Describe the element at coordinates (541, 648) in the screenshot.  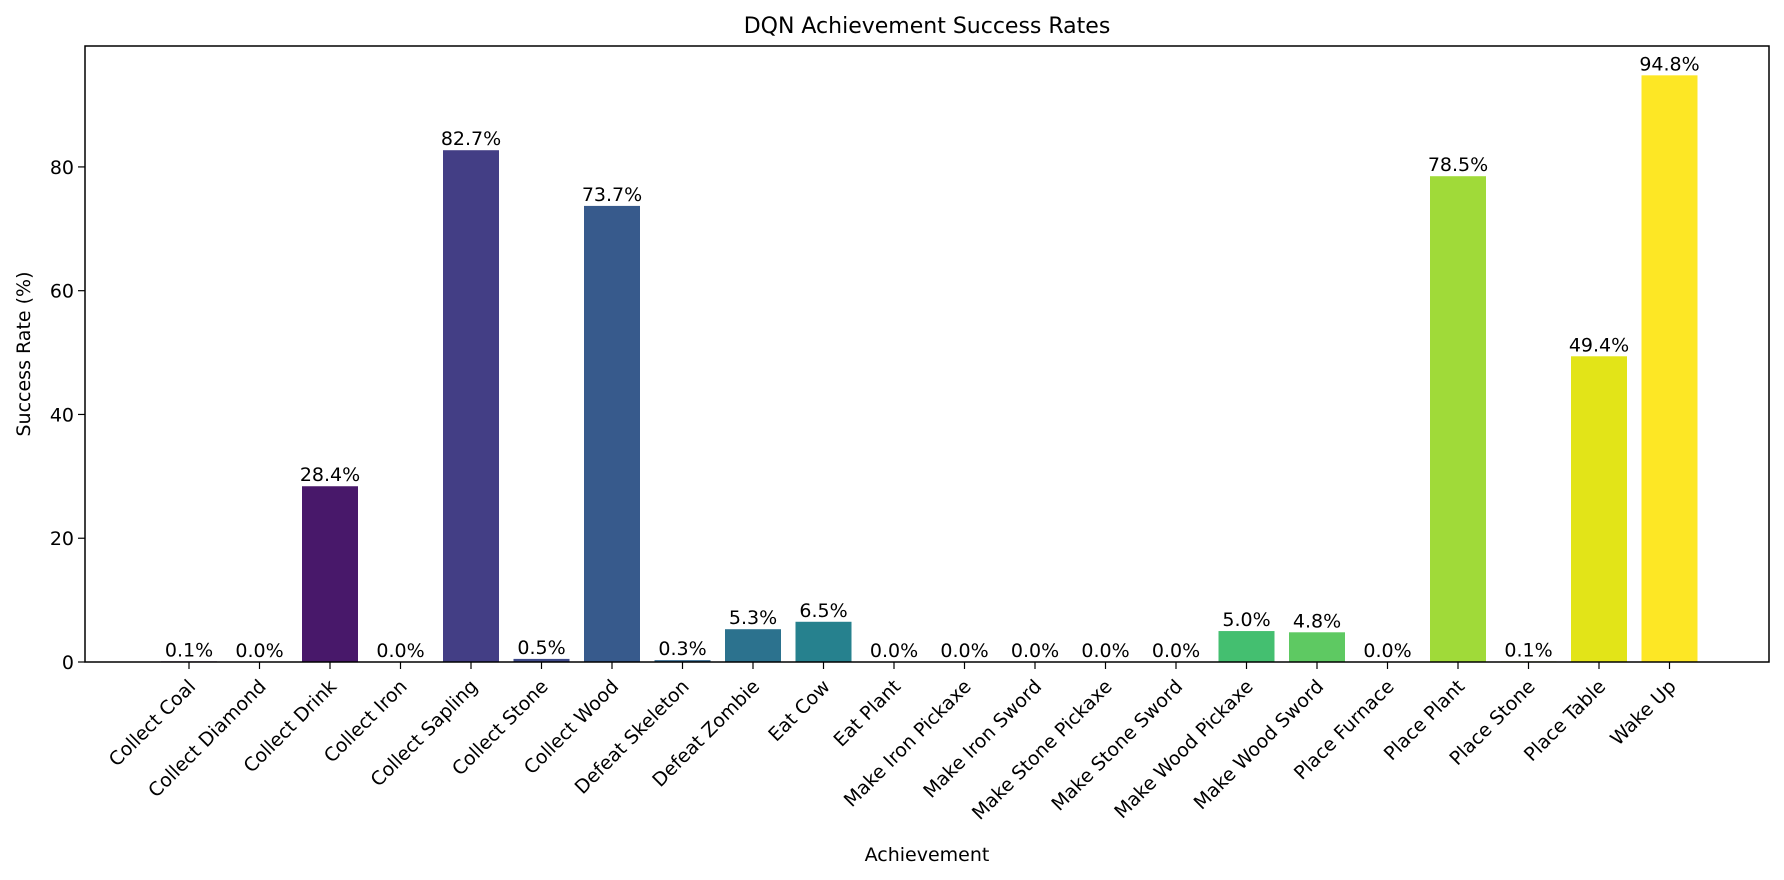
I see `bar-value-label: 0.5%` at that location.